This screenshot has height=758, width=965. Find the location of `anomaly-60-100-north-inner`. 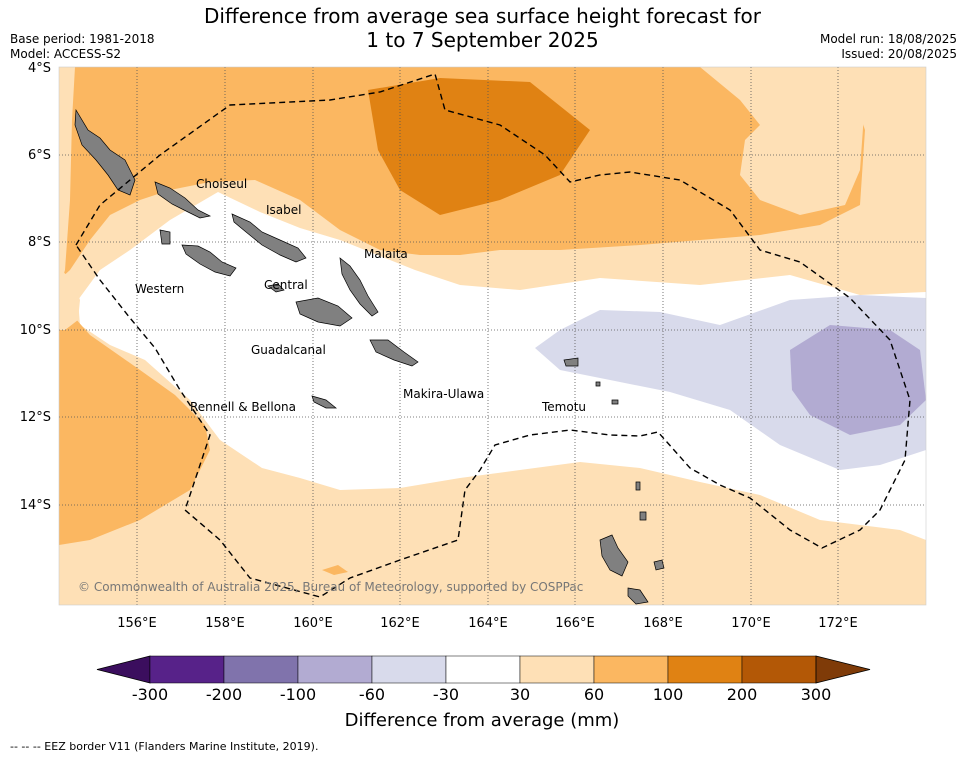

anomaly-60-100-north-inner is located at coordinates (782, 141).